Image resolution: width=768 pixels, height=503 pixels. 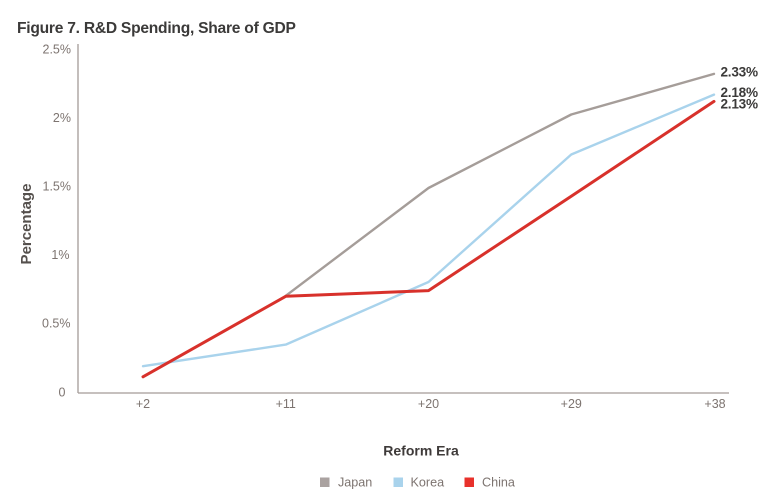 I want to click on svg-text:Figure 7. R&D Spending, Share: Figure 7. R&D Spending, Share of GDP, so click(x=156, y=28).